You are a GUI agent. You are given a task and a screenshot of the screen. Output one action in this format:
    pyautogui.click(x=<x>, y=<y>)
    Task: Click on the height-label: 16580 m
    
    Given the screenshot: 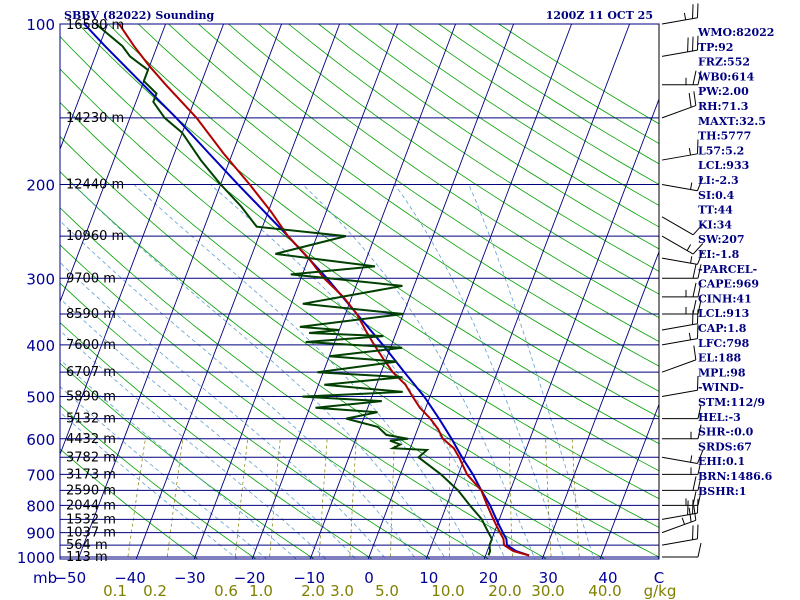 What is the action you would take?
    pyautogui.click(x=95, y=25)
    